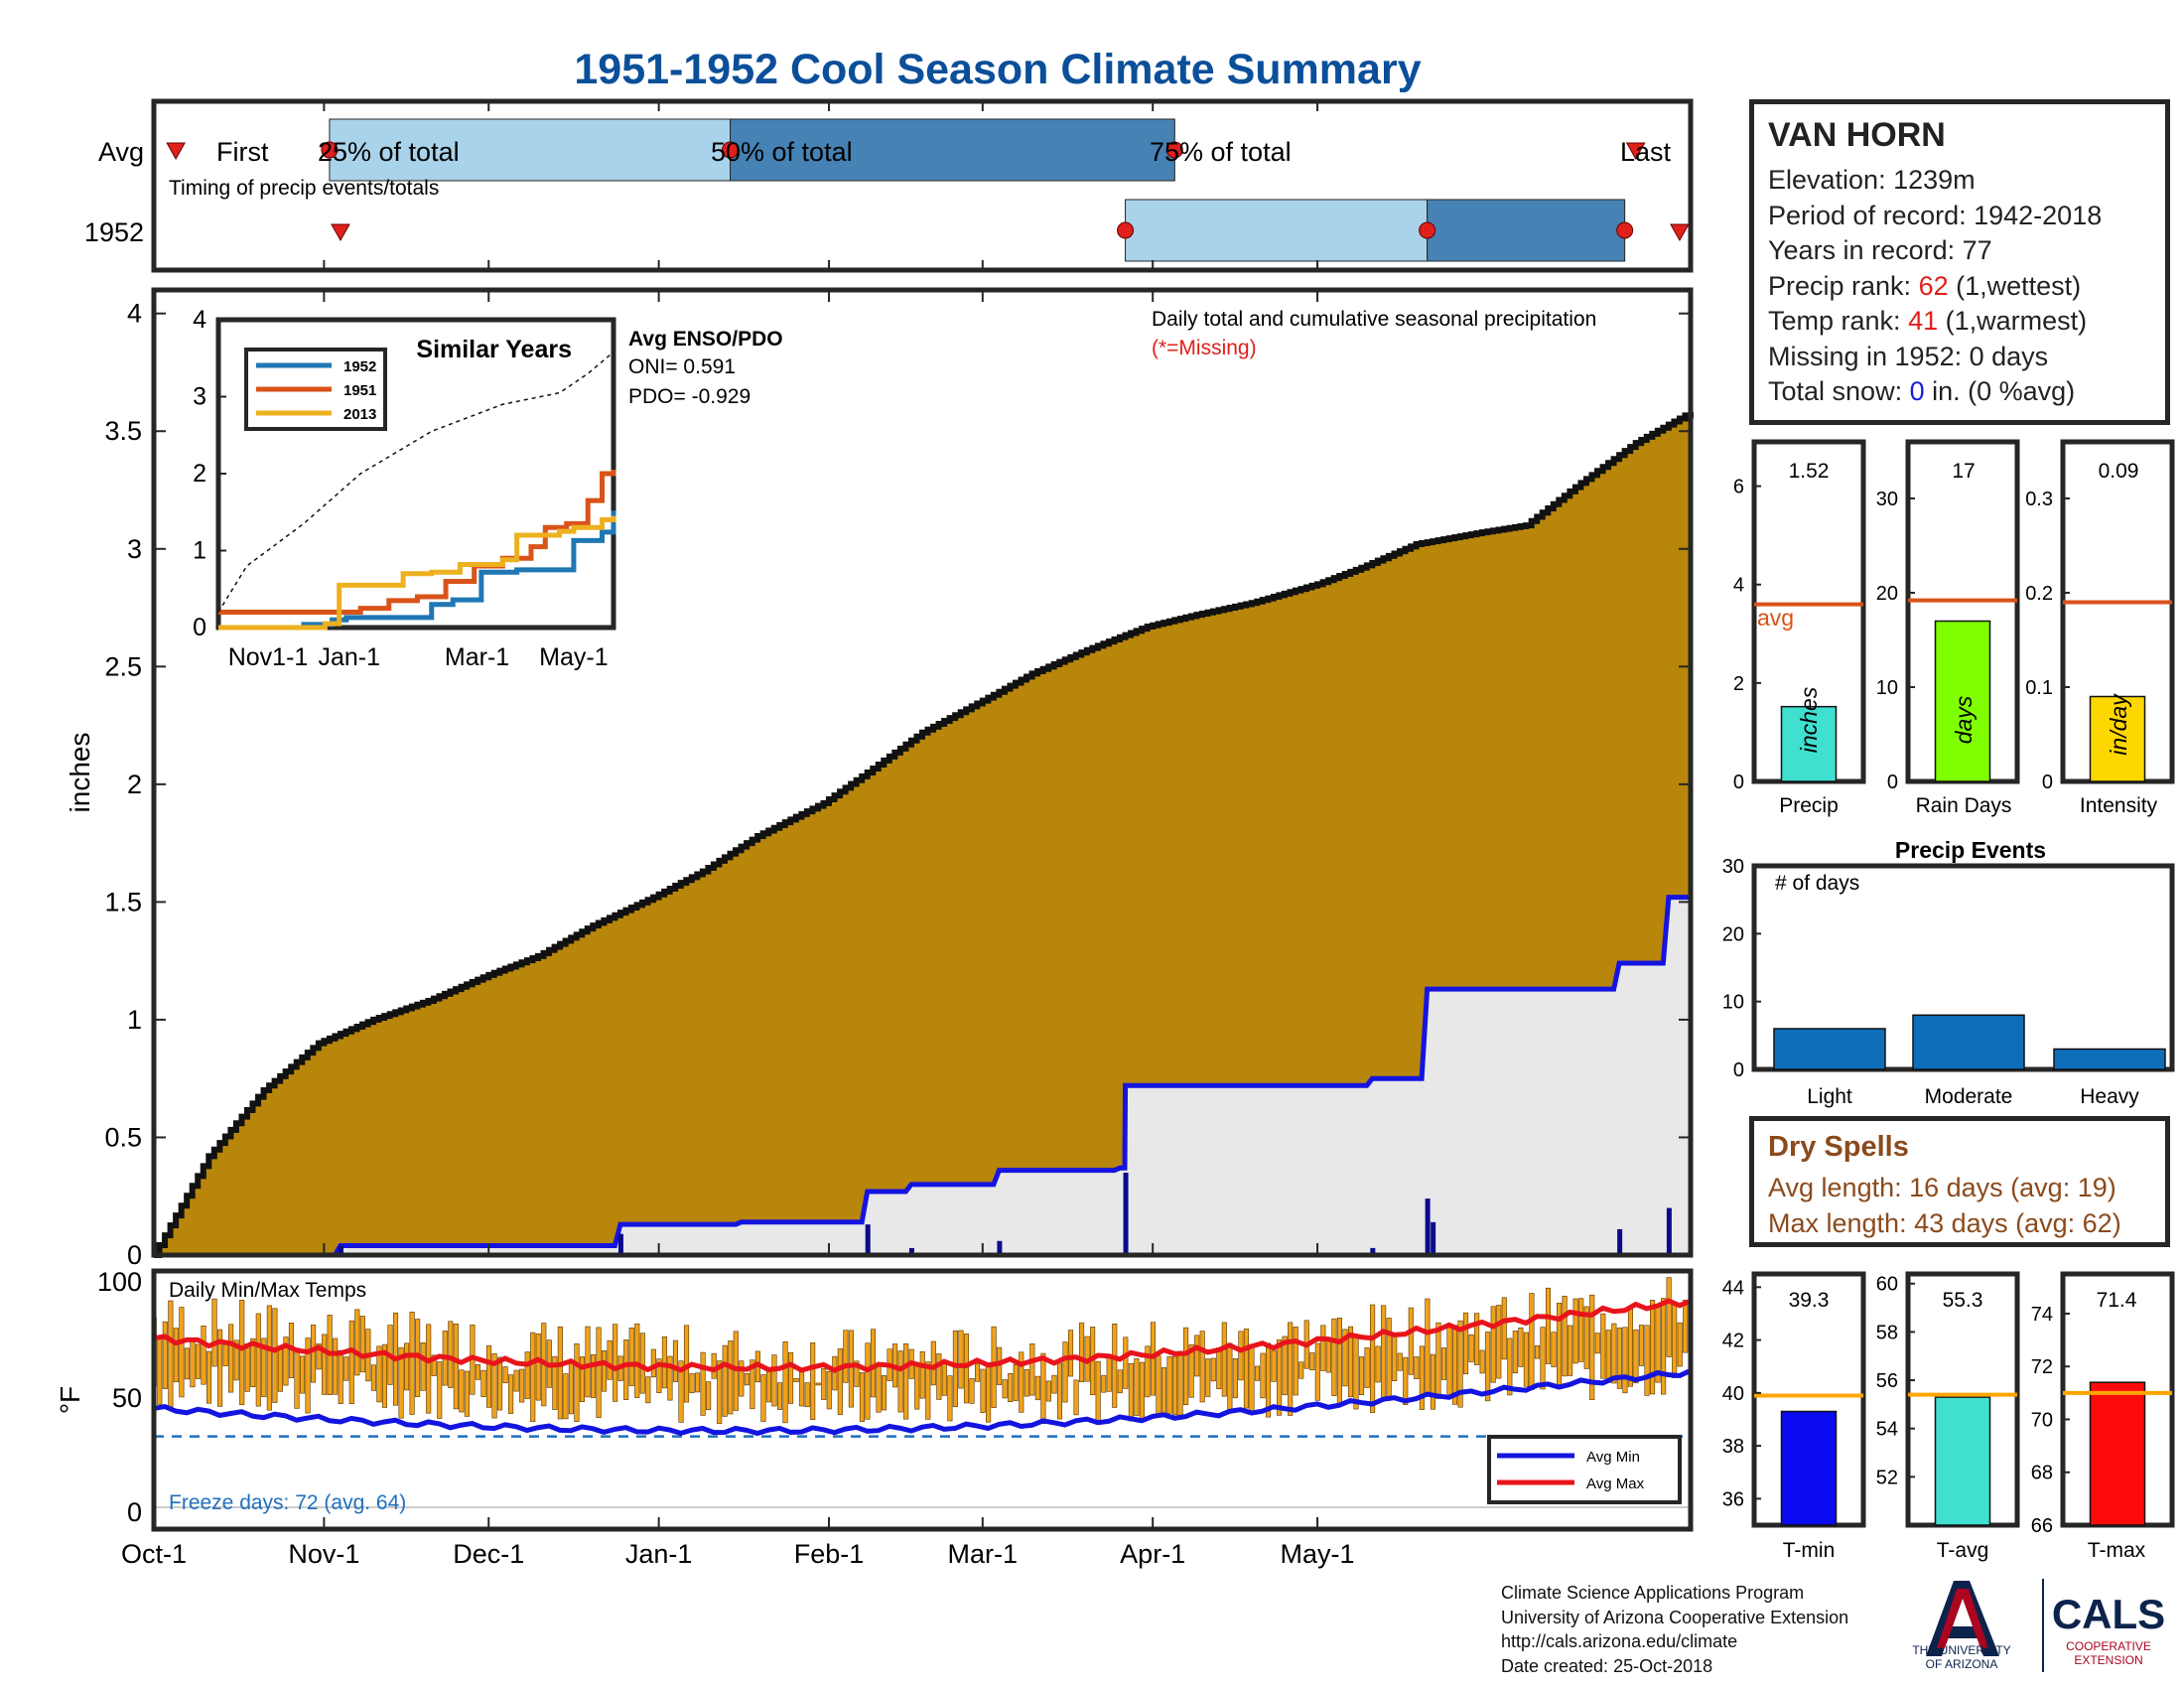  What do you see at coordinates (1318, 1554) in the screenshot?
I see `xtick-May-1: May-1` at bounding box center [1318, 1554].